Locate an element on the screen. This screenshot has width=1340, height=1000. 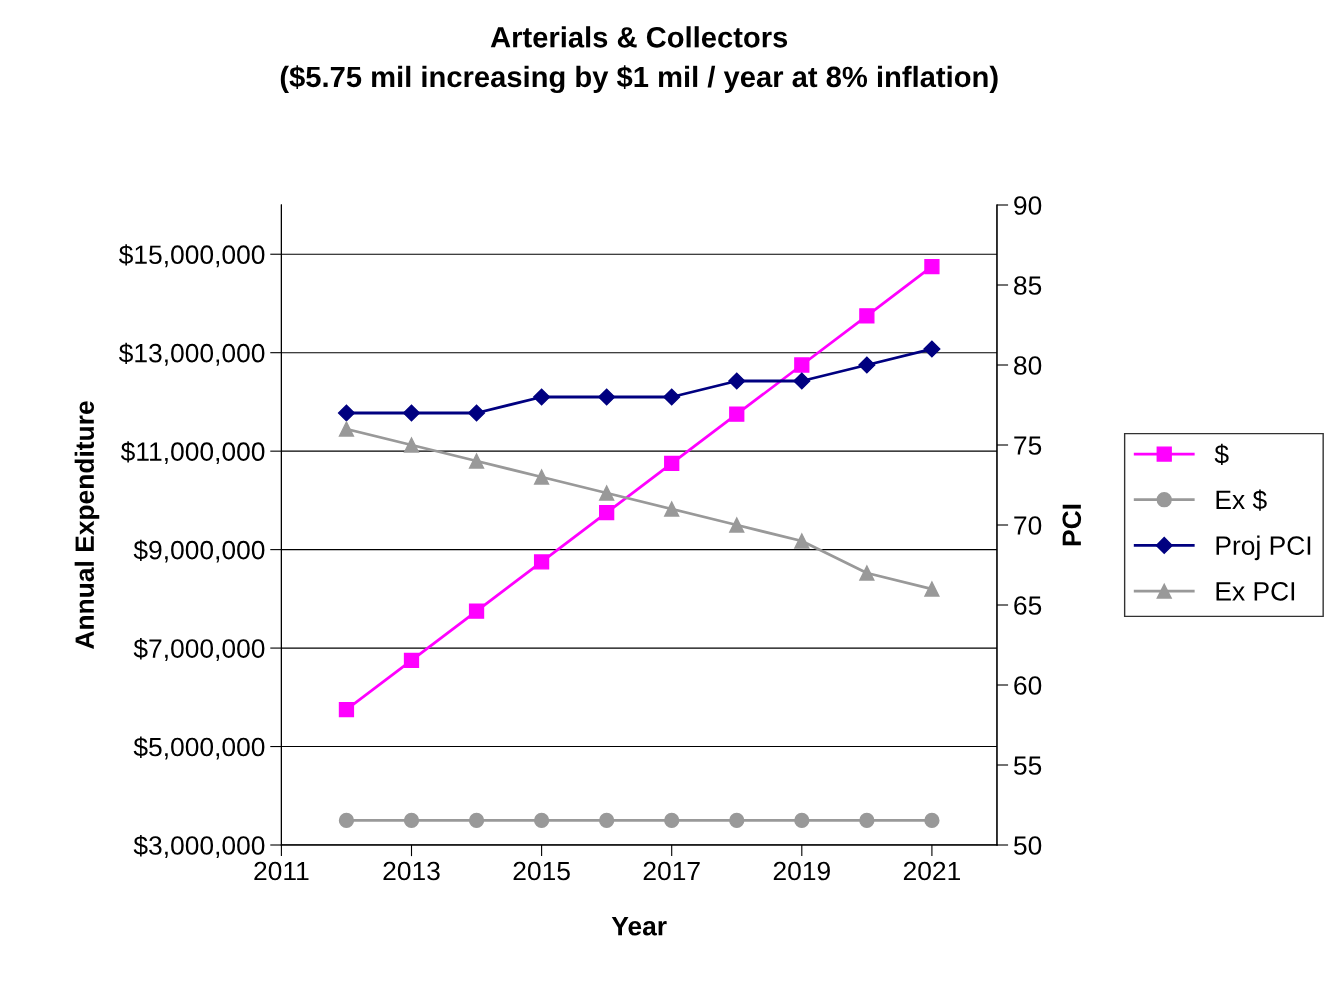
x-tick-label: 2013 is located at coordinates (411, 871).